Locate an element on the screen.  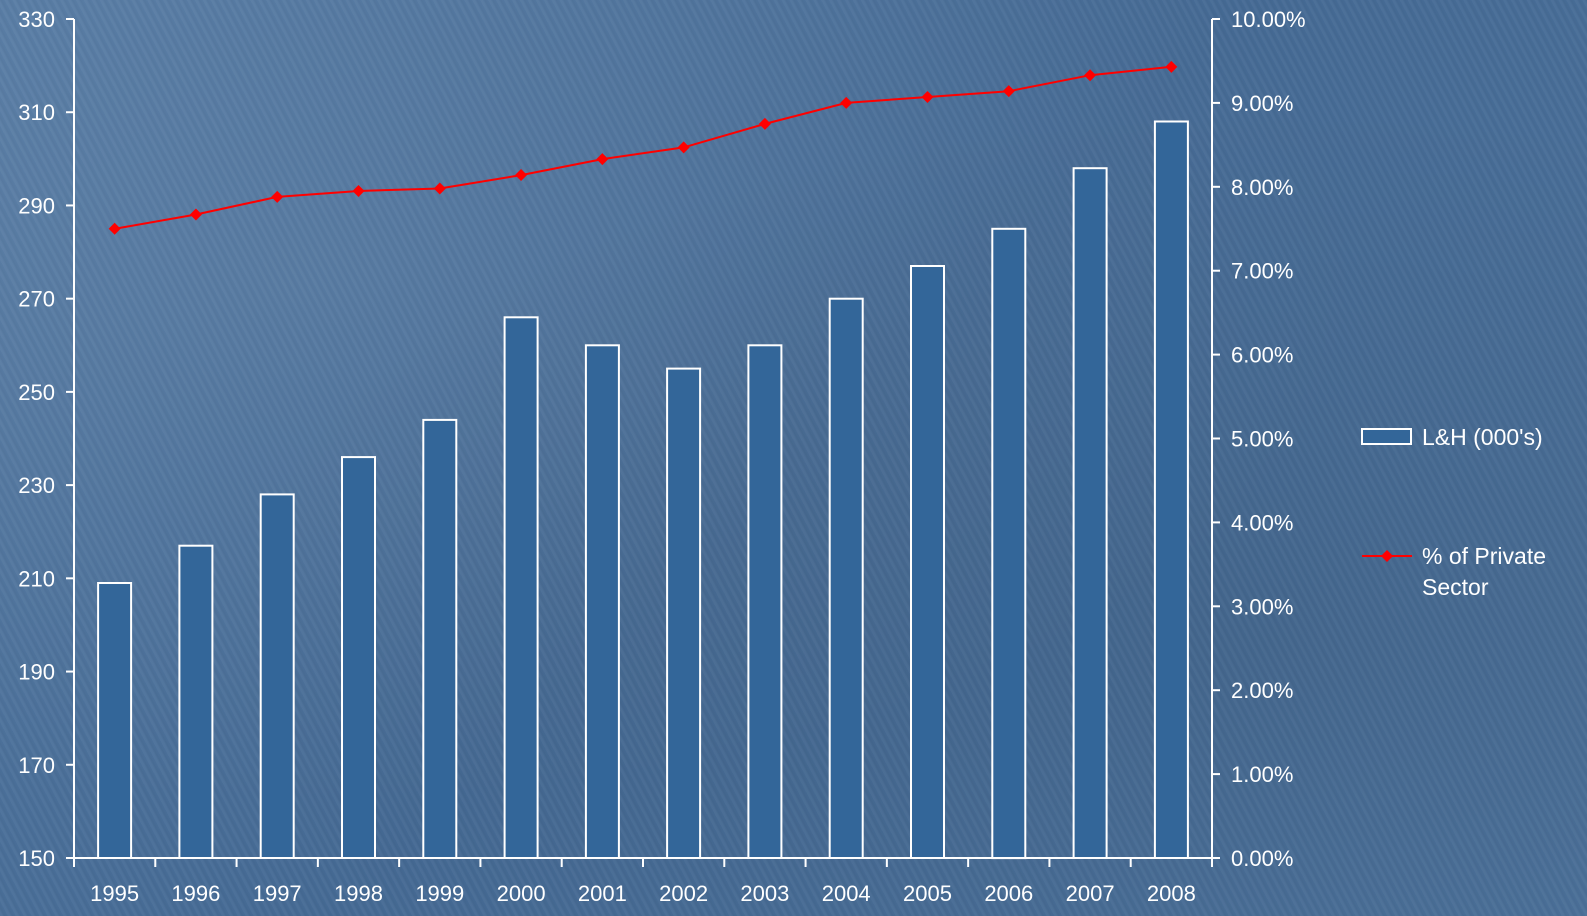
legend: L&H (000's) % of Private Sector is located at coordinates (1453, 512).